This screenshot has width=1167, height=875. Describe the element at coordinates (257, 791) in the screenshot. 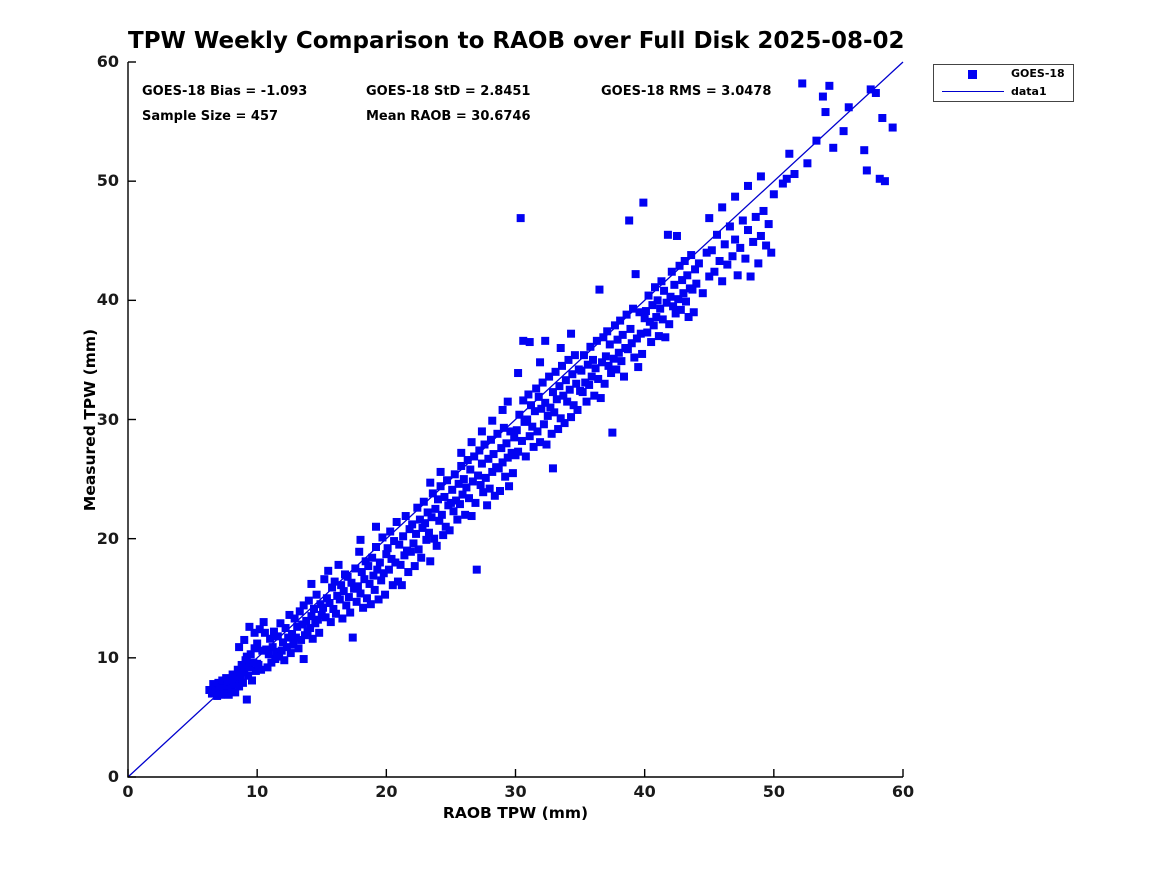

I see `x-tick-label: 10` at that location.